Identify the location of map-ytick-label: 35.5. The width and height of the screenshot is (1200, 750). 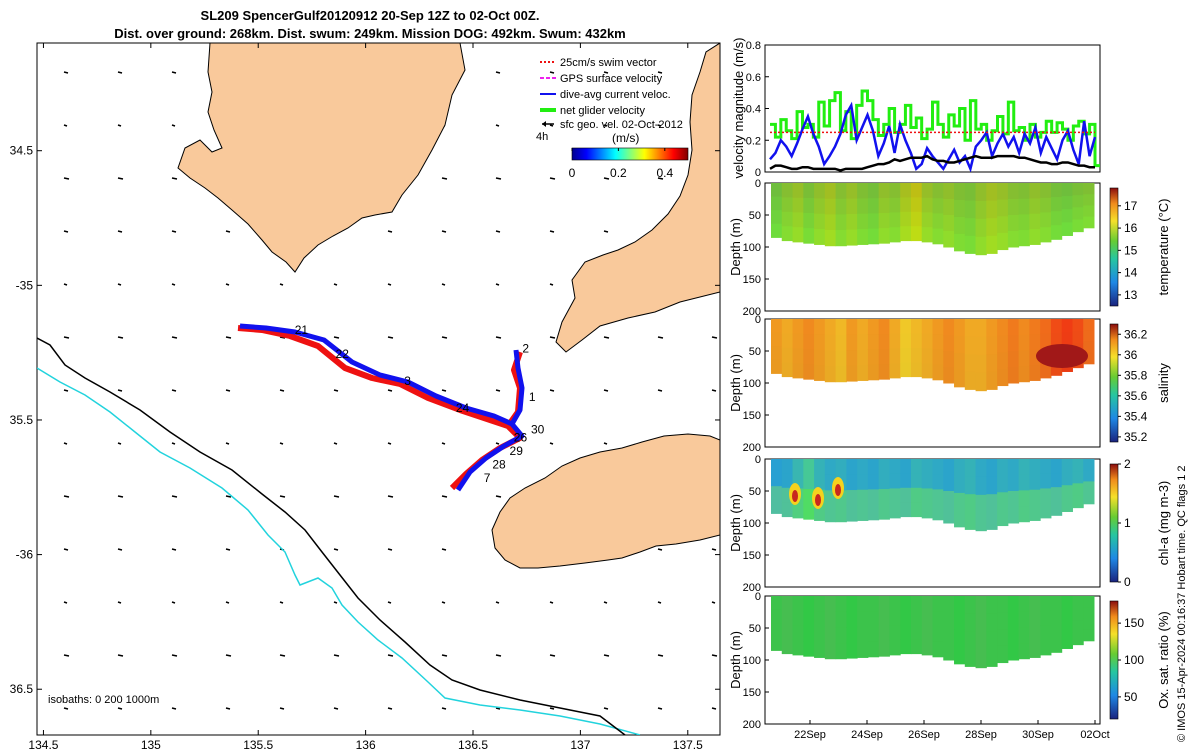
(22, 420).